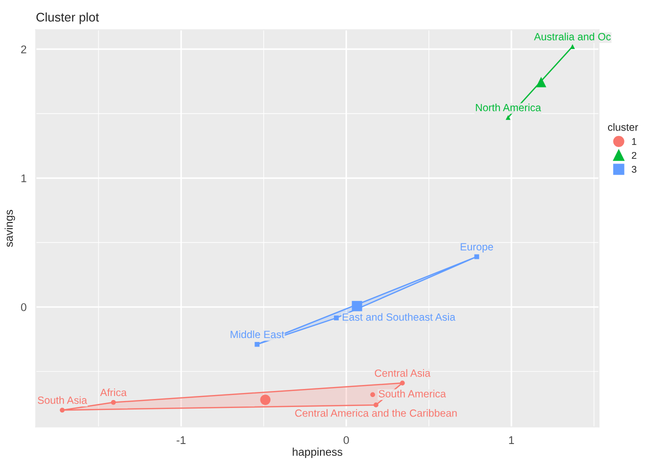 The height and width of the screenshot is (459, 651). I want to click on y-tick-label: 0, so click(23, 307).